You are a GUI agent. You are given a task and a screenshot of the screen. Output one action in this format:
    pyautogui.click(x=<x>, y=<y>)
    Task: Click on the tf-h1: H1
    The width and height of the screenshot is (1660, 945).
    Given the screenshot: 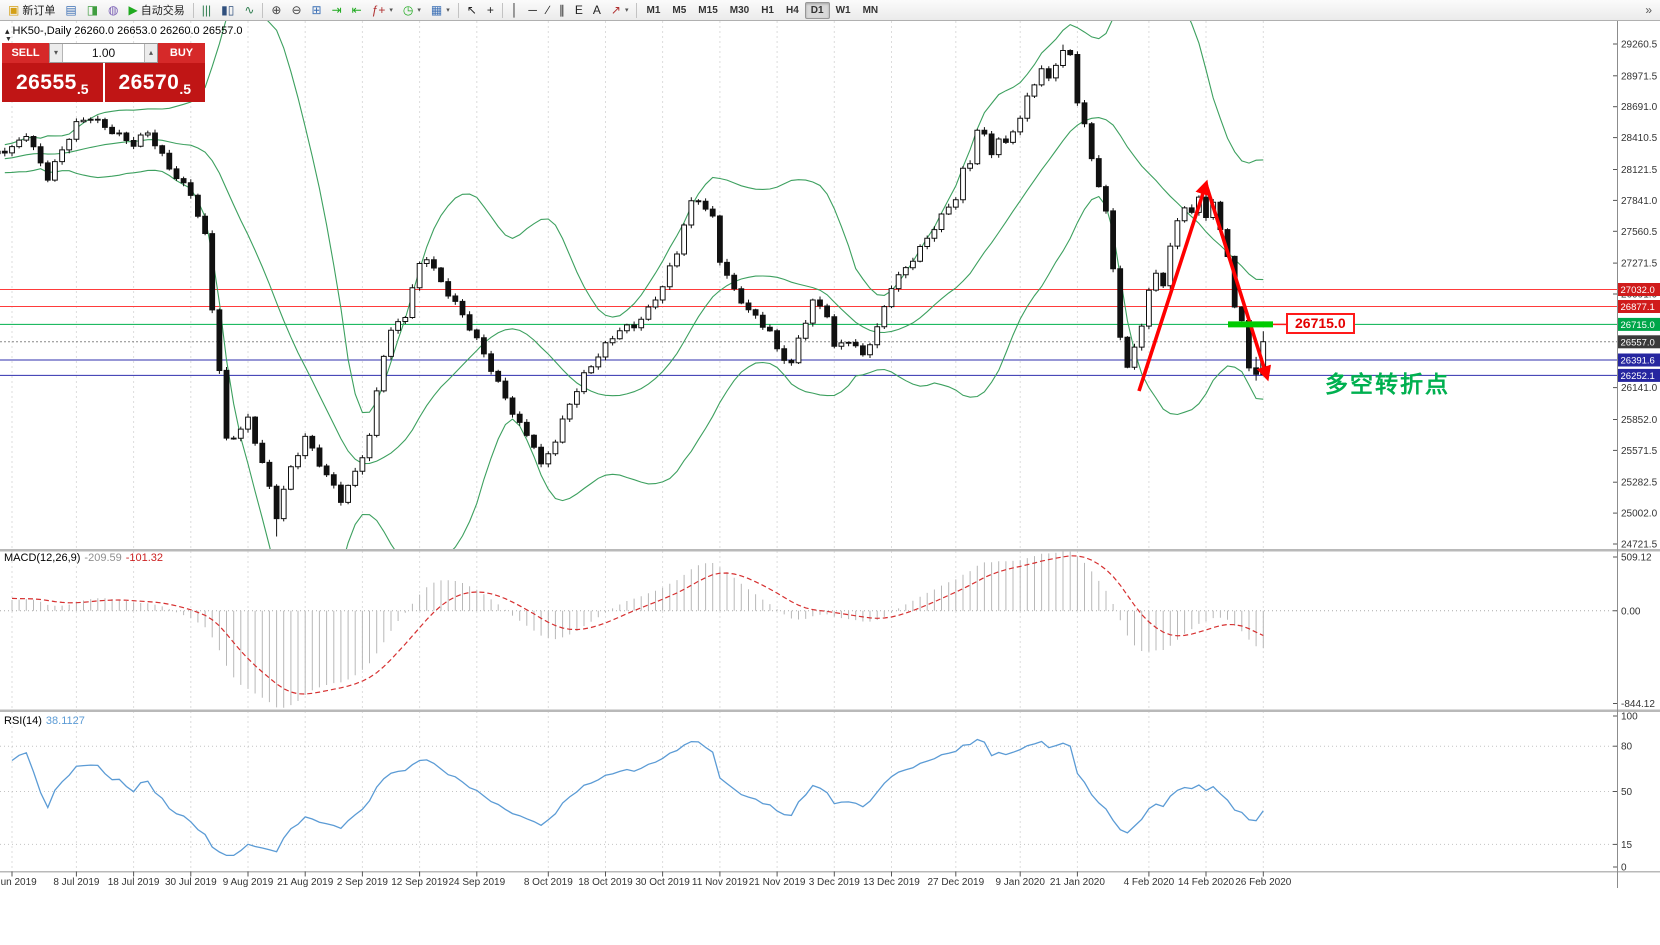 What is the action you would take?
    pyautogui.click(x=767, y=10)
    